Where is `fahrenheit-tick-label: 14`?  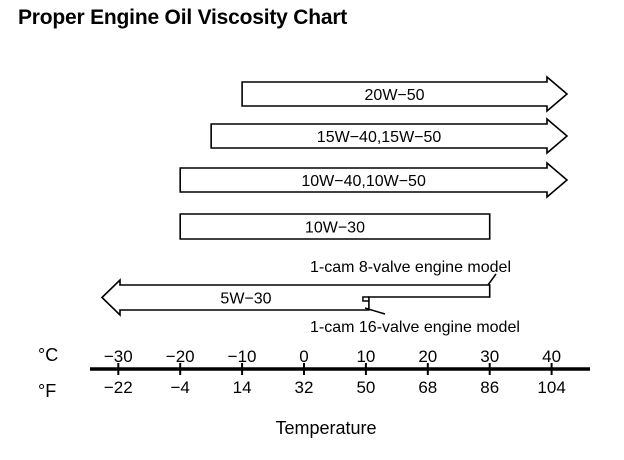
fahrenheit-tick-label: 14 is located at coordinates (242, 387).